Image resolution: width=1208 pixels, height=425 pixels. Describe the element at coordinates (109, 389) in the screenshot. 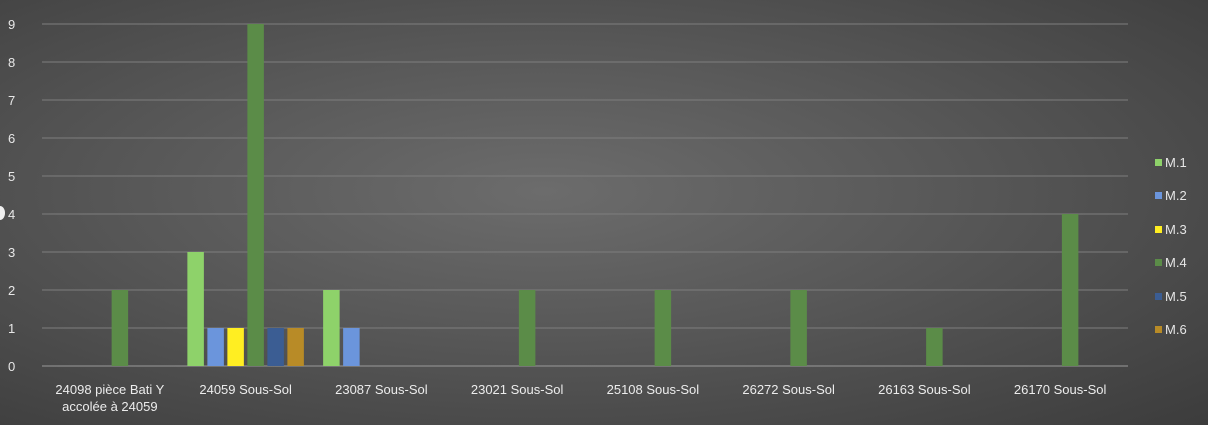

I see `x-category-label-line: 24098 pièce Bati Y` at that location.